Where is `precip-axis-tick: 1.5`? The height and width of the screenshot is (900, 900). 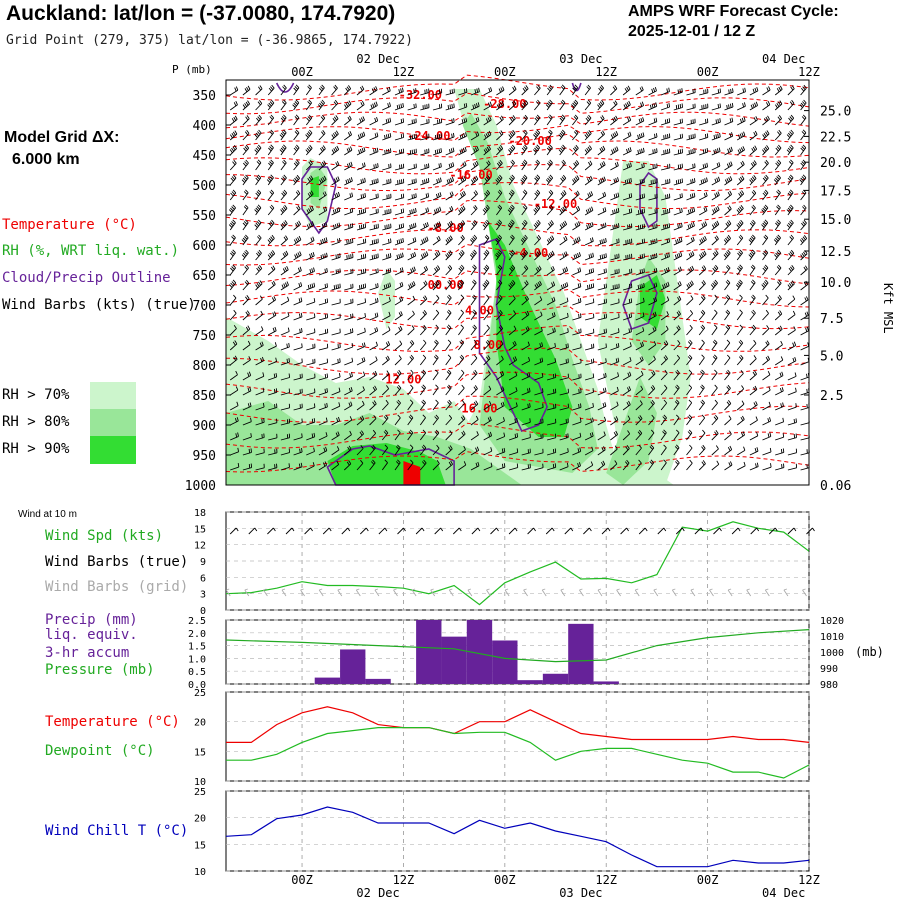 precip-axis-tick: 1.5 is located at coordinates (197, 647).